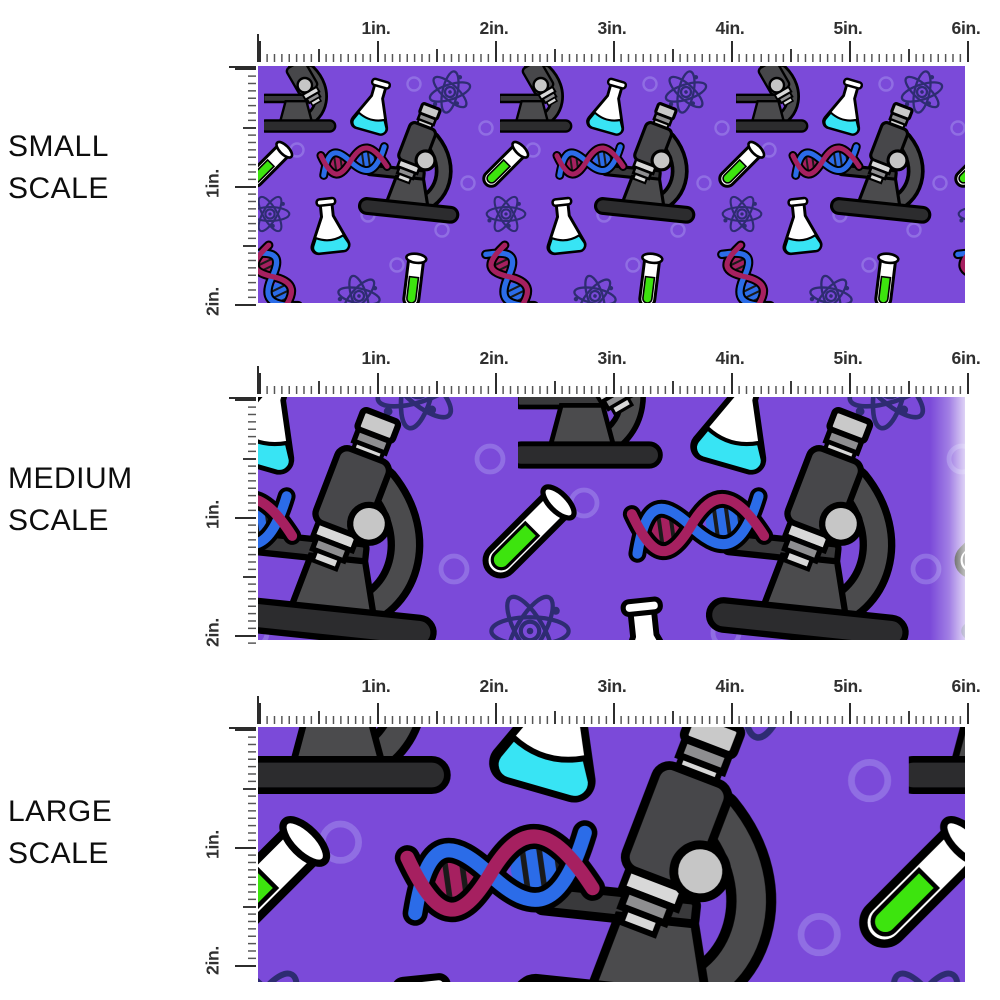  I want to click on section-label-medium: MEDIUM SCALE, so click(70, 500).